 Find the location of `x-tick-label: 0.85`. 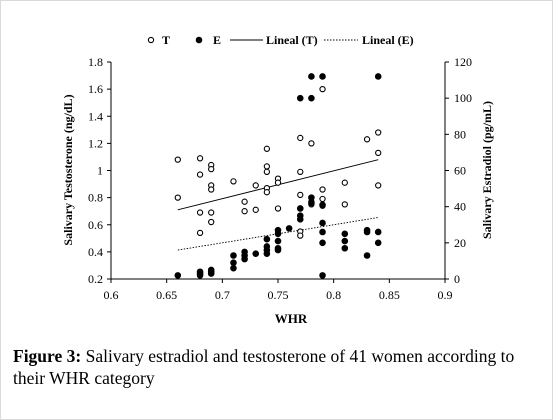

x-tick-label: 0.85 is located at coordinates (389, 295).